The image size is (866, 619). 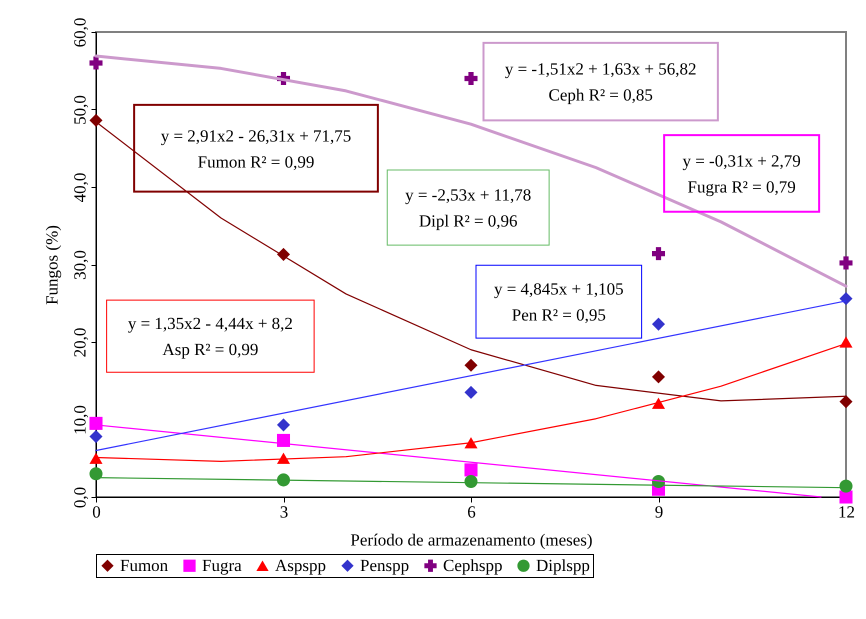 What do you see at coordinates (256, 136) in the screenshot?
I see `annotation: y = 2,91x2 - 26,31x + 71,75` at bounding box center [256, 136].